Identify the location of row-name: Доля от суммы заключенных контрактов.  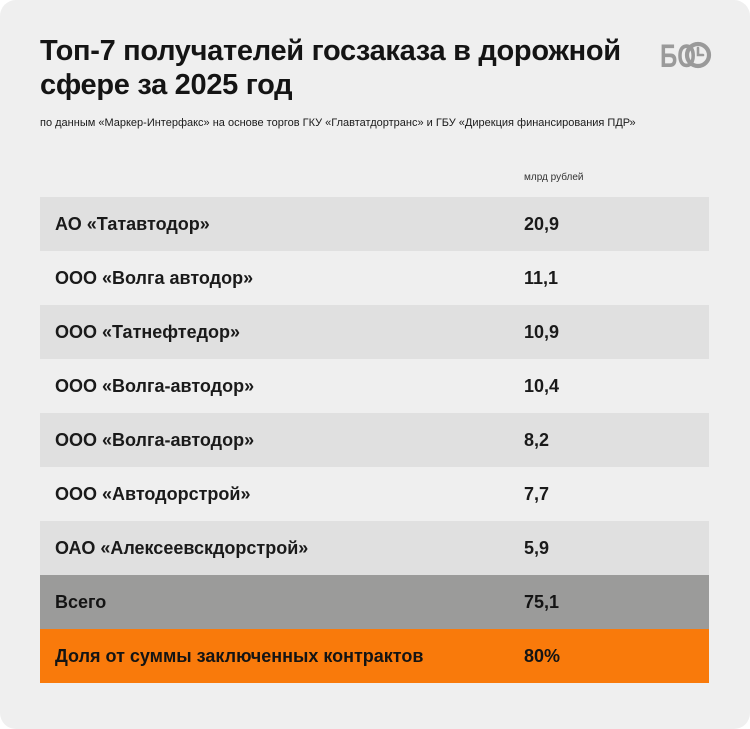
(239, 655).